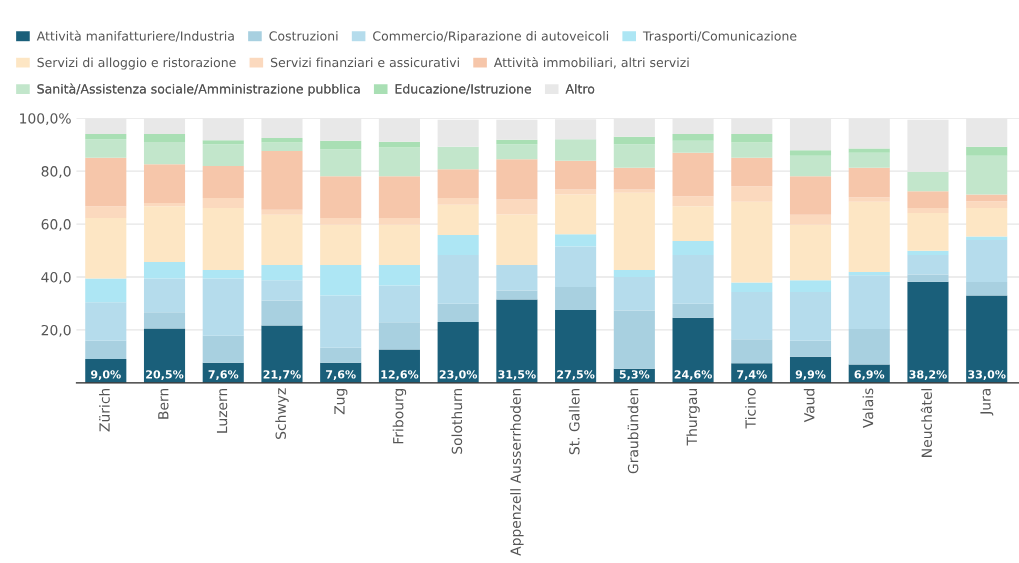 This screenshot has height=563, width=1019. Describe the element at coordinates (135, 36) in the screenshot. I see `legend-label: Attività manifatturiere/Industria` at that location.